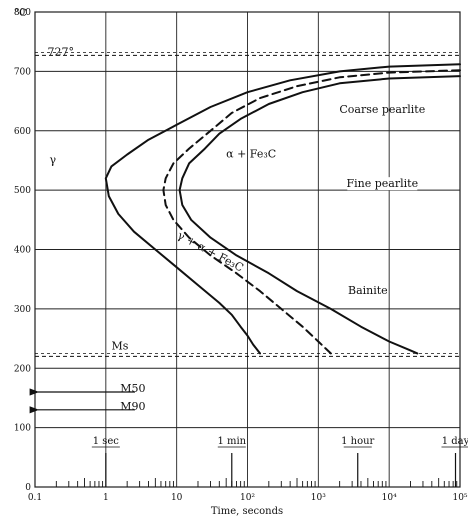 The height and width of the screenshot is (524, 468). Describe the element at coordinates (455, 441) in the screenshot. I see `time-marker-label: 1 day` at that location.